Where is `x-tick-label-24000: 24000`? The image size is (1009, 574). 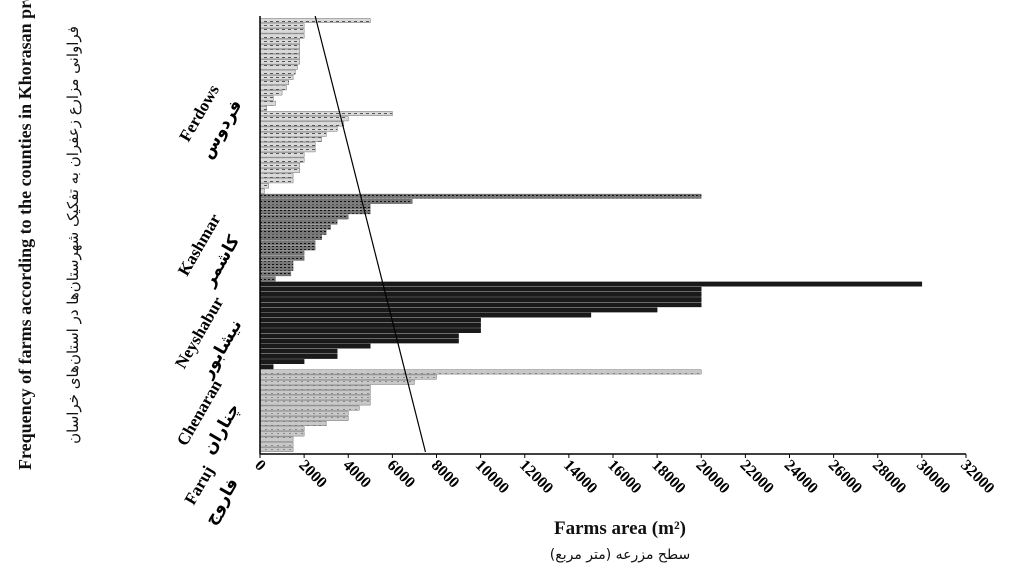 x-tick-label-24000: 24000 is located at coordinates (801, 477).